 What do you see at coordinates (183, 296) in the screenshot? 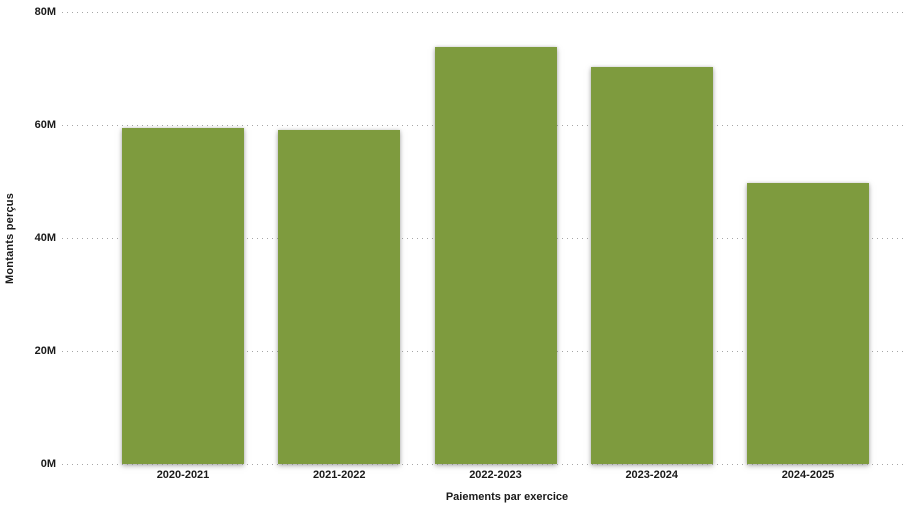
I see `bar-2020-2021` at bounding box center [183, 296].